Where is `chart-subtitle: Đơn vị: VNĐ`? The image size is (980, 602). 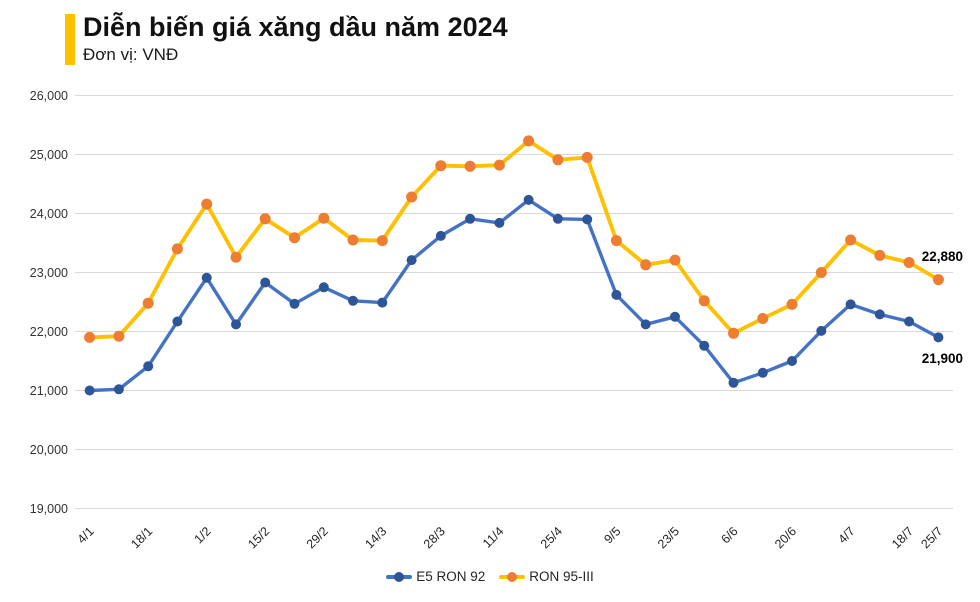 chart-subtitle: Đơn vị: VNĐ is located at coordinates (131, 54).